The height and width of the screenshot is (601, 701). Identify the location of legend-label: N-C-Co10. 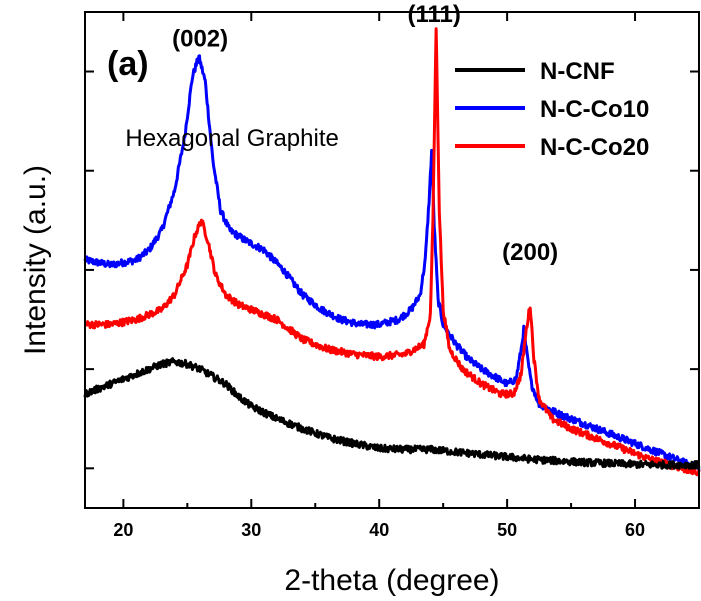
(594, 109).